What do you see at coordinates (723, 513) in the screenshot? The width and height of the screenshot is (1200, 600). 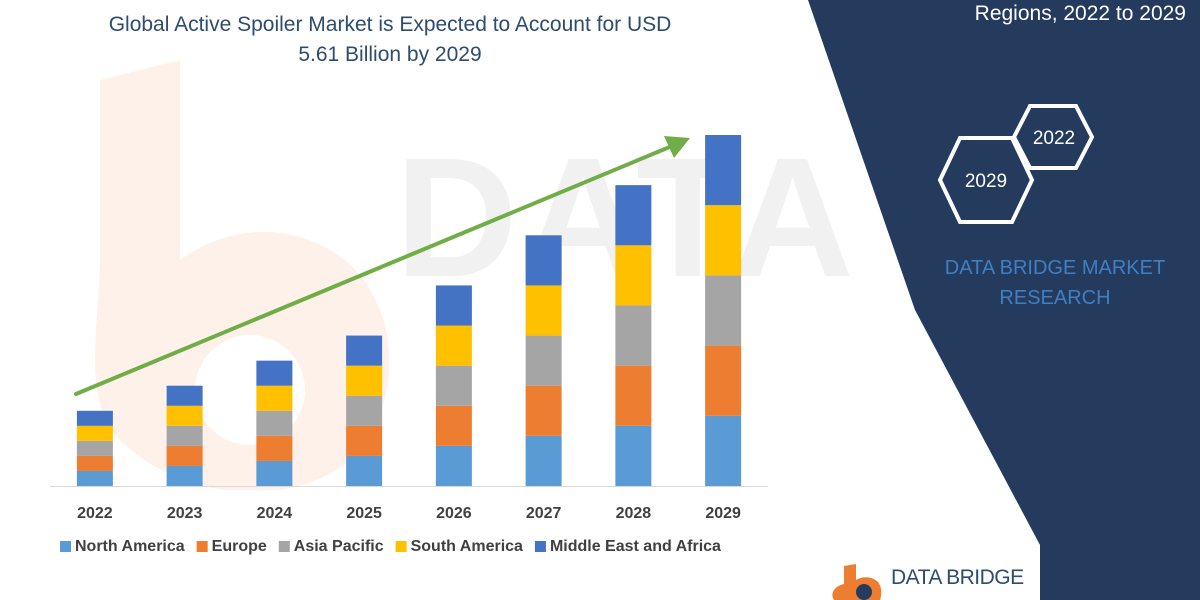 I see `x-tick-label: 2029` at bounding box center [723, 513].